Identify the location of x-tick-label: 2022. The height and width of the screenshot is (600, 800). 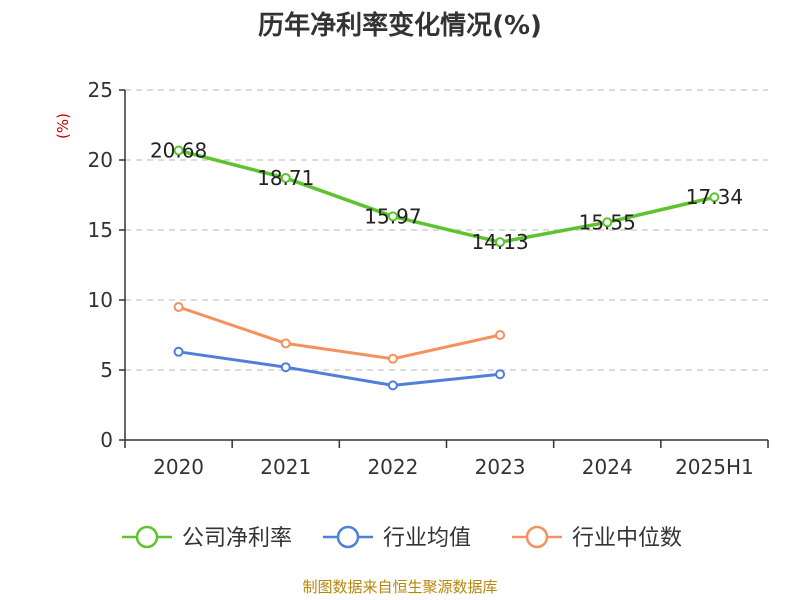
(392, 467).